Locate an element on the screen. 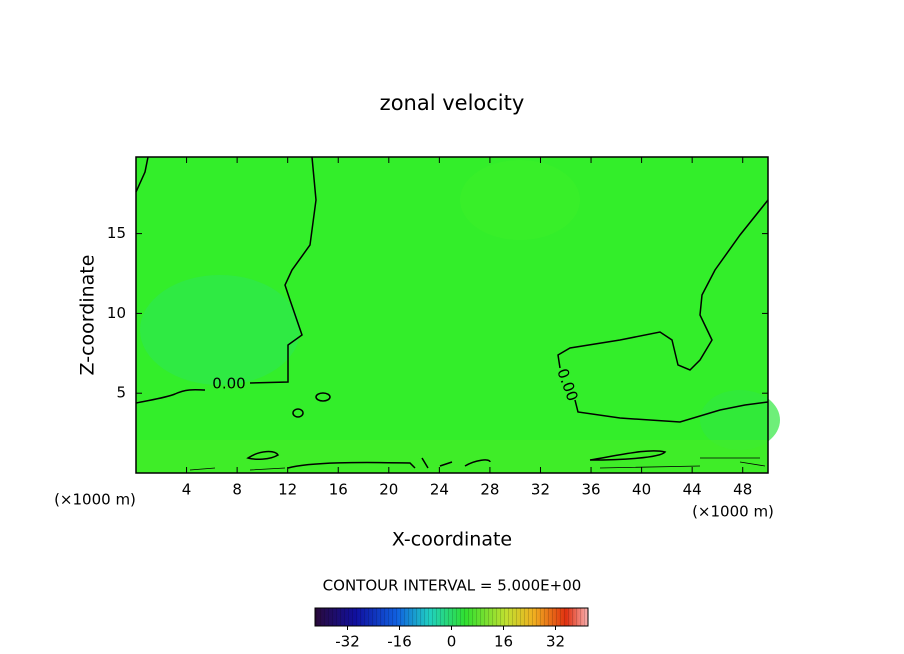  x-tick-label: 40 is located at coordinates (641, 490).